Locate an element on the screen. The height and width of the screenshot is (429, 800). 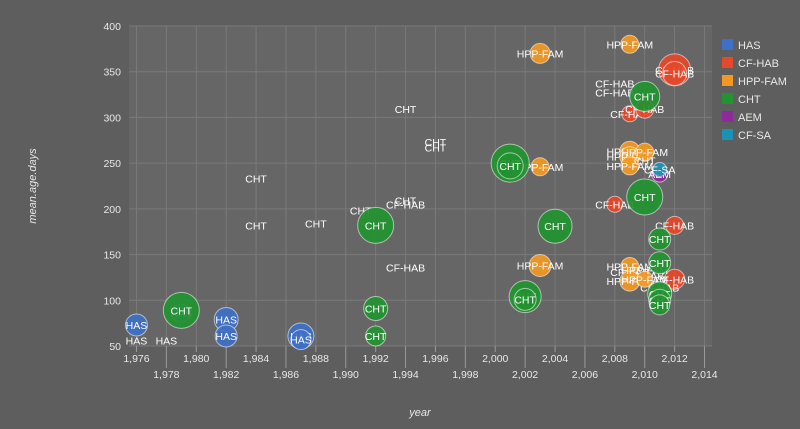
legend-swatch-cht is located at coordinates (727, 98).